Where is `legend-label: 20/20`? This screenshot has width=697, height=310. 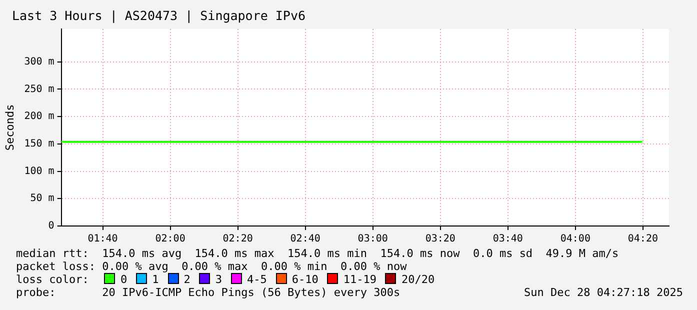 legend-label: 20/20 is located at coordinates (418, 279).